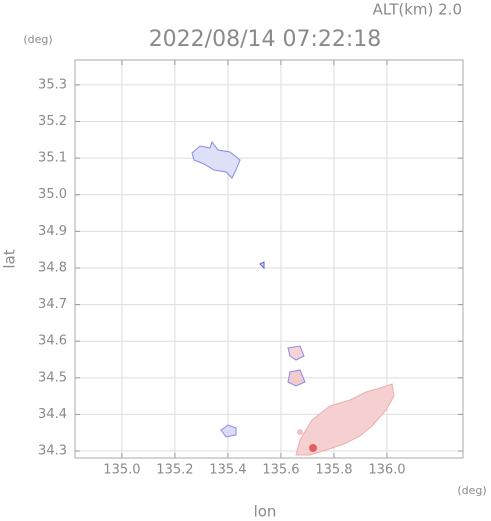 This screenshot has width=491, height=521. I want to click on y-unit: (deg), so click(37, 39).